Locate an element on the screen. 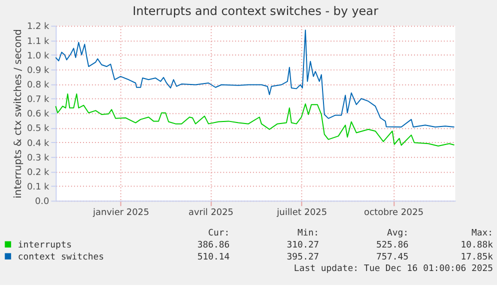 The image size is (497, 287). y-tick-label: 0.4 k is located at coordinates (38, 143).